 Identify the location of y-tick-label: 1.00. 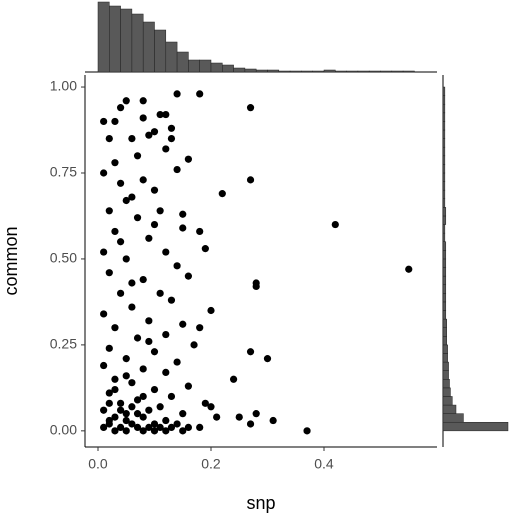
(63, 86).